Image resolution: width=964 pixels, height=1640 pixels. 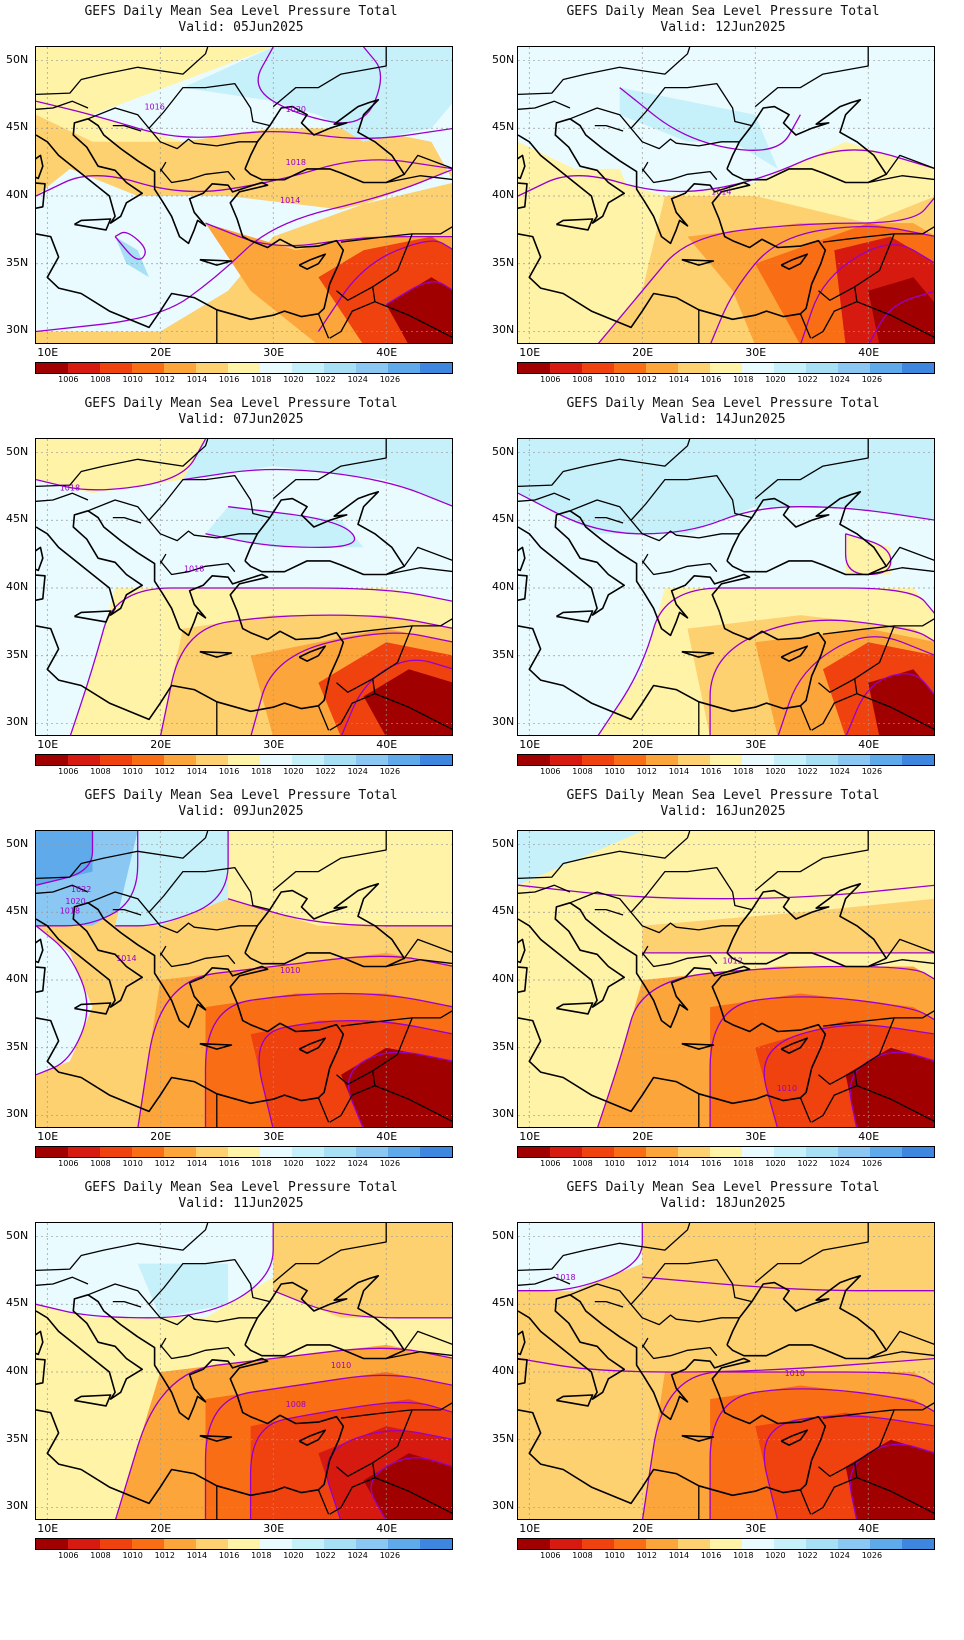 I want to click on longitude-label: 30E, so click(x=756, y=744).